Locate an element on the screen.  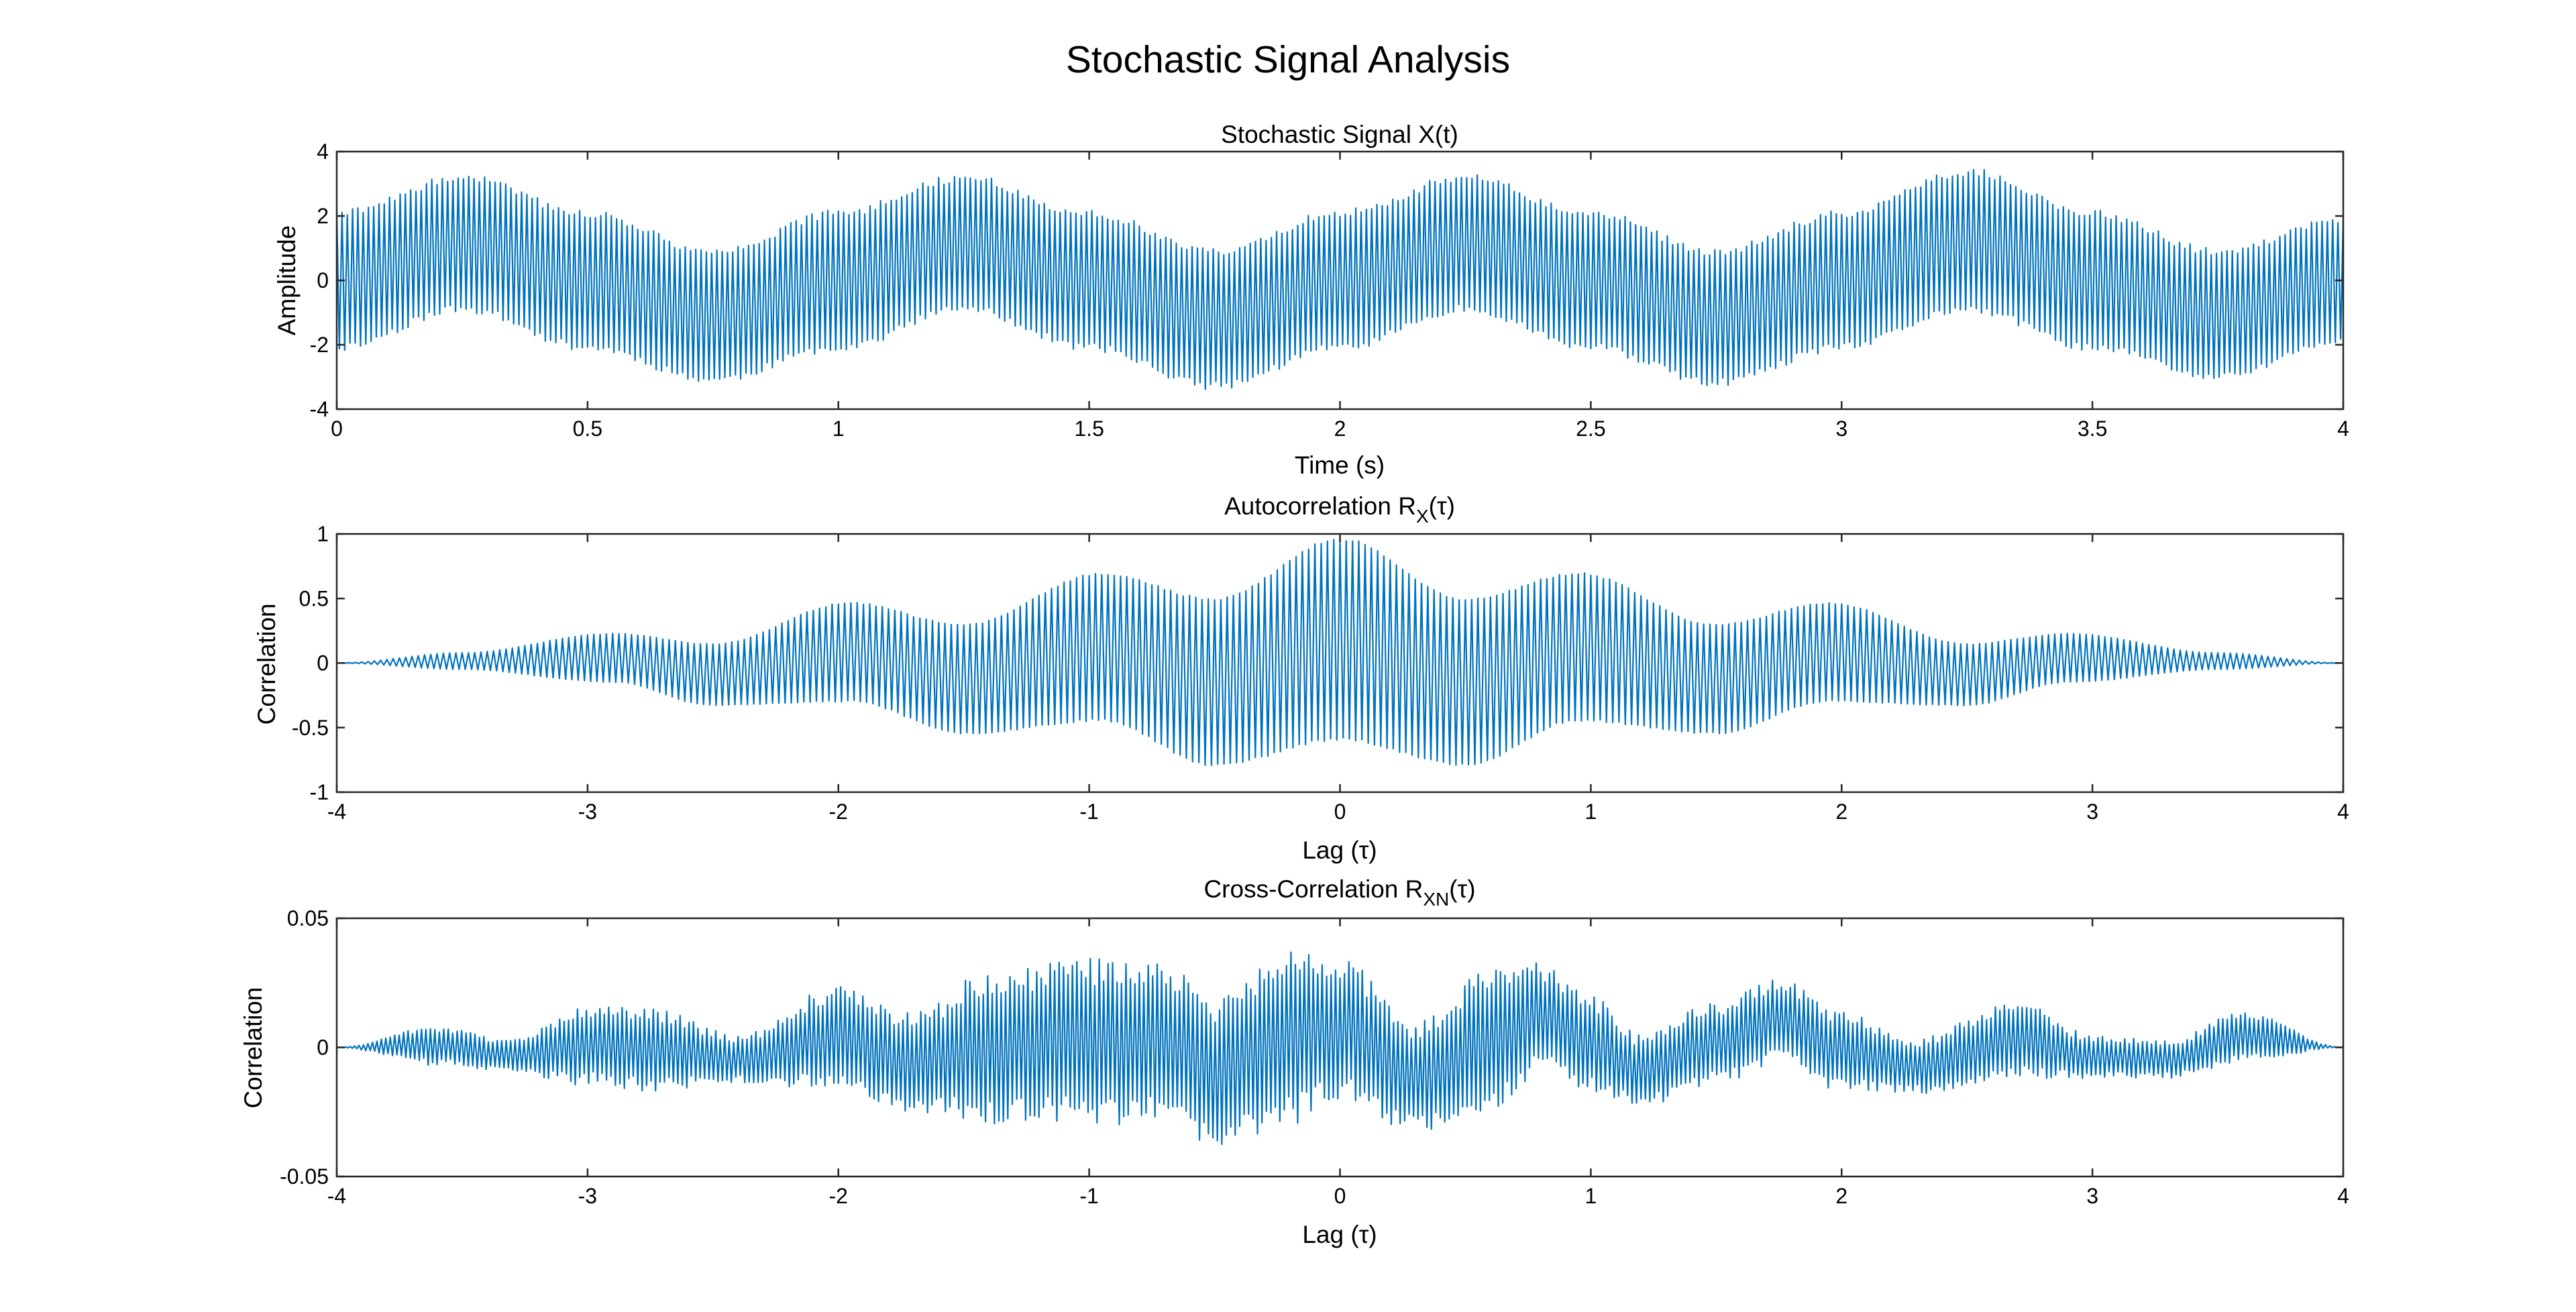
figure-title: Stochastic Signal Analysis is located at coordinates (1288, 60).